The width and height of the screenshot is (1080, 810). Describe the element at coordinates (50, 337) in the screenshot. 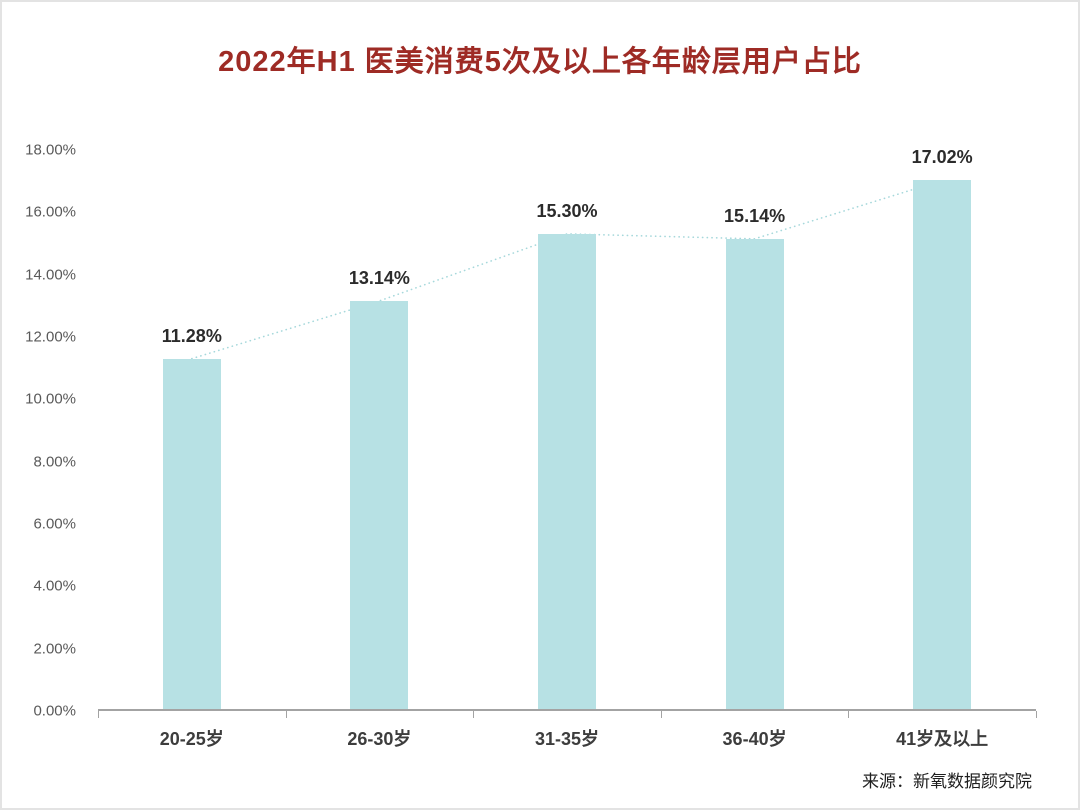

I see `y-tick-label: 12.00%` at that location.